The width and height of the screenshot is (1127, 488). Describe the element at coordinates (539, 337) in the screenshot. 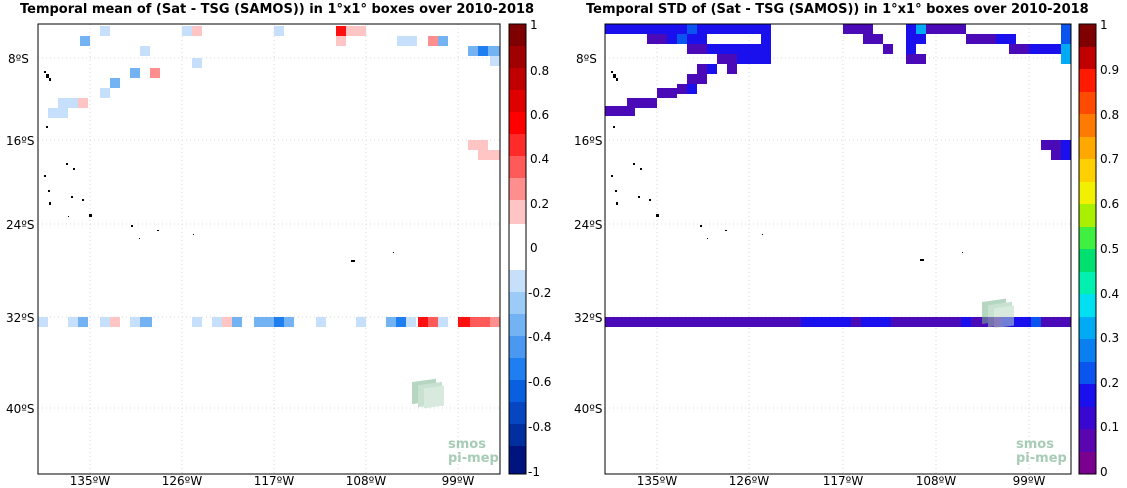

I see `colorbar-tick-label: -0.4` at that location.